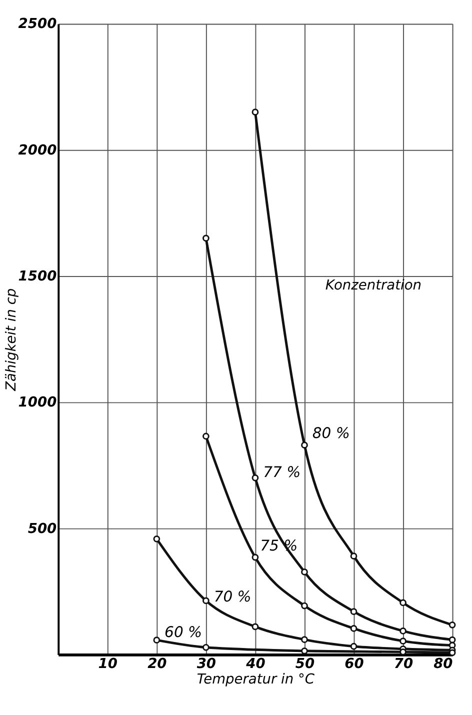 The image size is (472, 715). I want to click on y-tick-label: 1500, so click(38, 276).